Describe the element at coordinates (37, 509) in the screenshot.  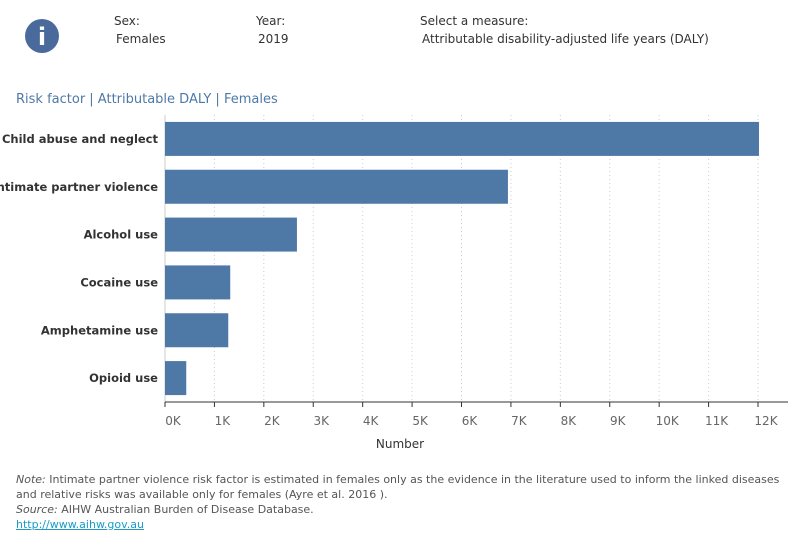
I see `source-label: Source:` at that location.